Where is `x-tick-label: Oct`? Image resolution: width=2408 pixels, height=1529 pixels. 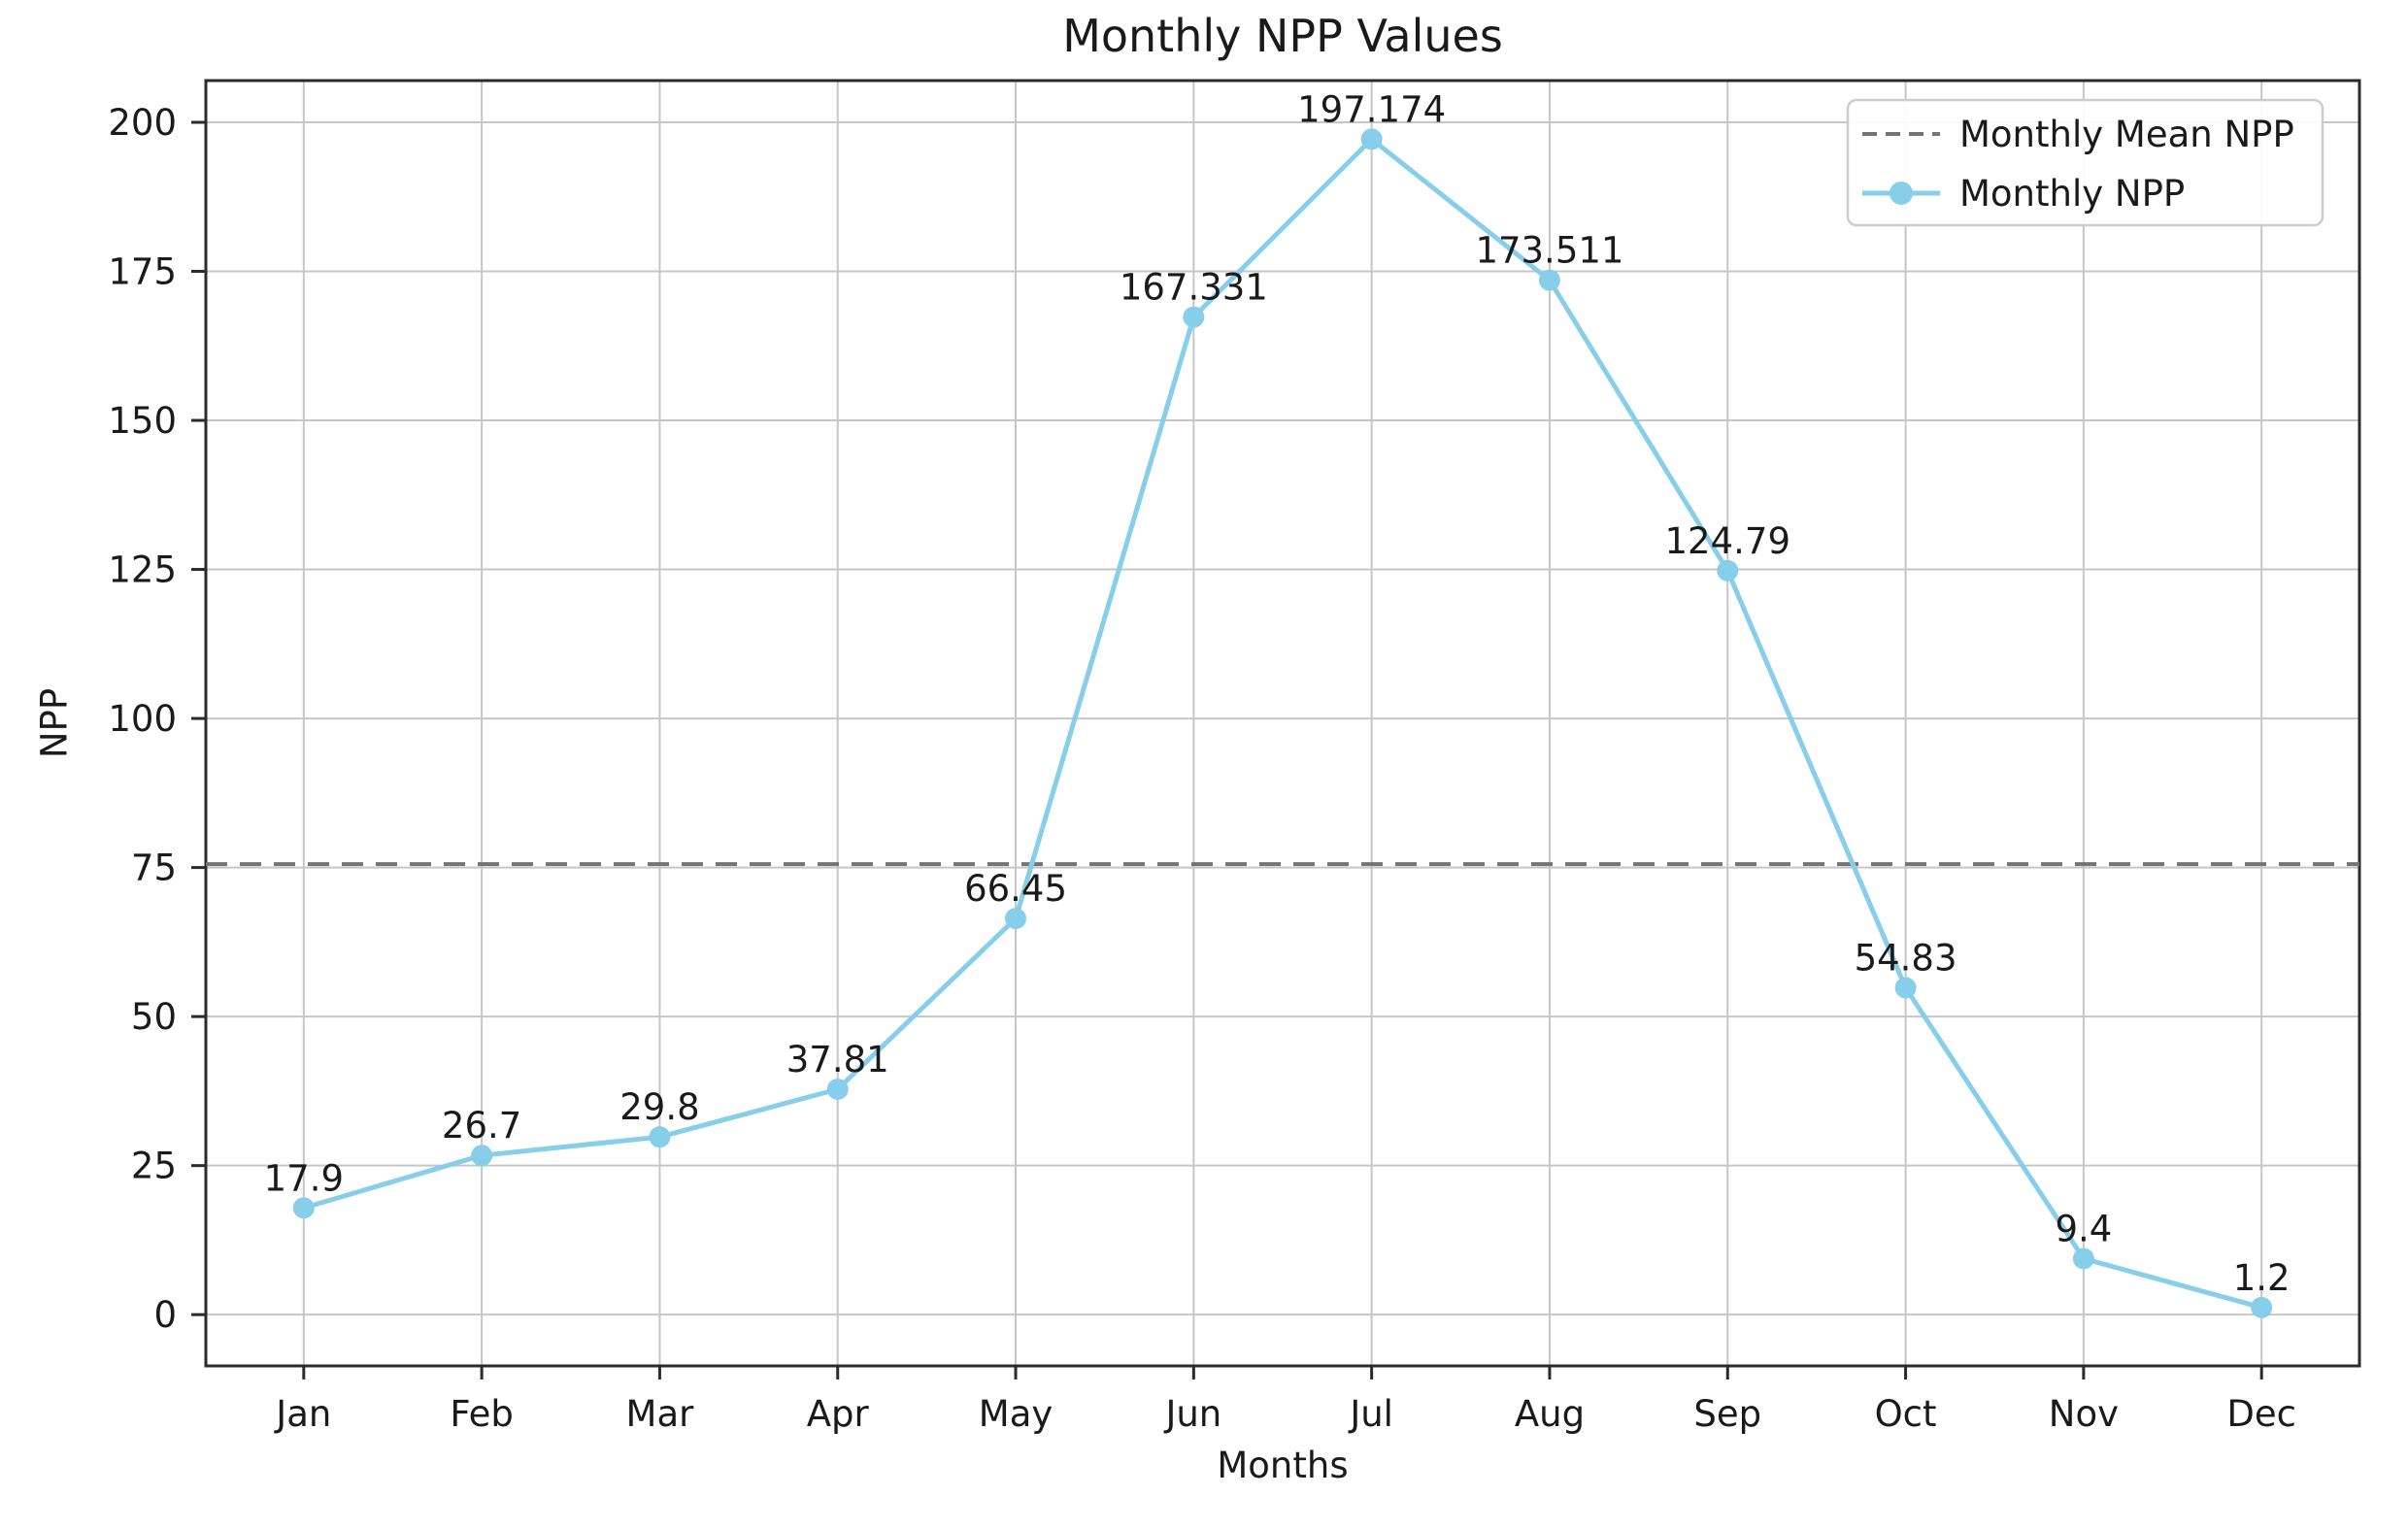 x-tick-label: Oct is located at coordinates (1906, 1414).